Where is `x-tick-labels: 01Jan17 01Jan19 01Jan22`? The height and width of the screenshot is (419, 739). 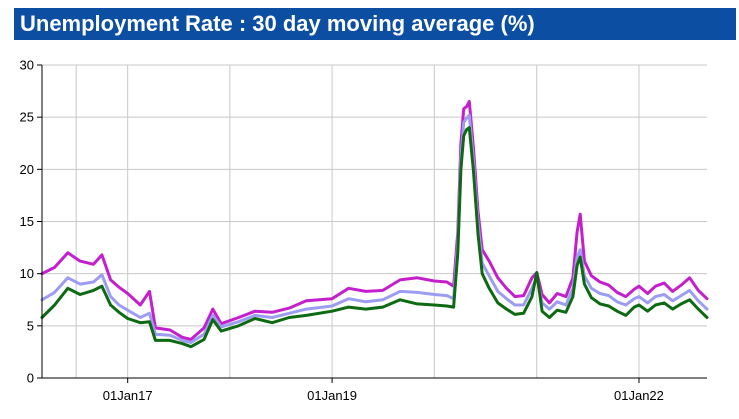
x-tick-labels: 01Jan17 01Jan19 01Jan22 is located at coordinates (383, 395).